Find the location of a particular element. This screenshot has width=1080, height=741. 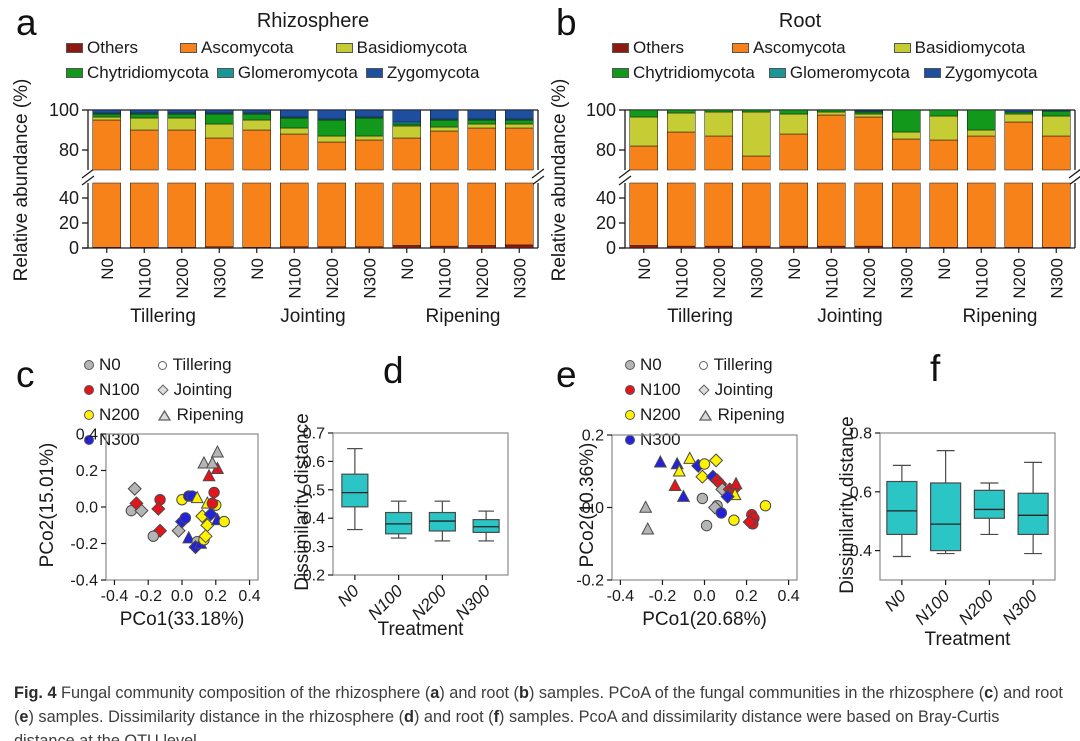

legend-item-n200: N200 is located at coordinates (112, 415).